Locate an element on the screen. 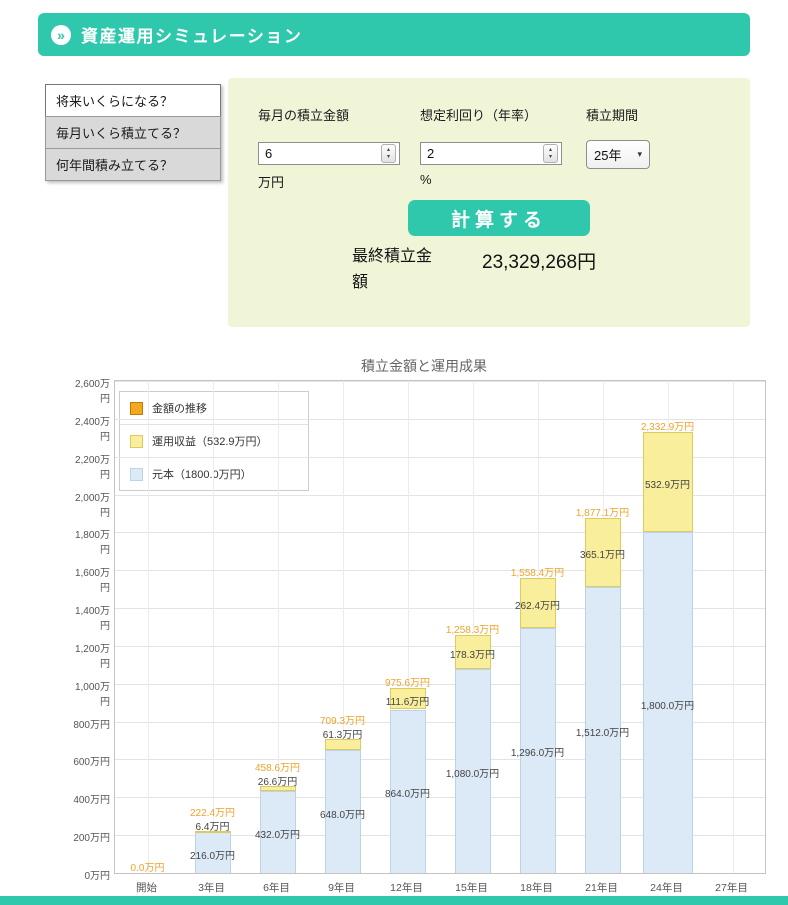 Image resolution: width=788 pixels, height=905 pixels. legend-item-principal: 元本（1800.0万円） is located at coordinates (214, 474).